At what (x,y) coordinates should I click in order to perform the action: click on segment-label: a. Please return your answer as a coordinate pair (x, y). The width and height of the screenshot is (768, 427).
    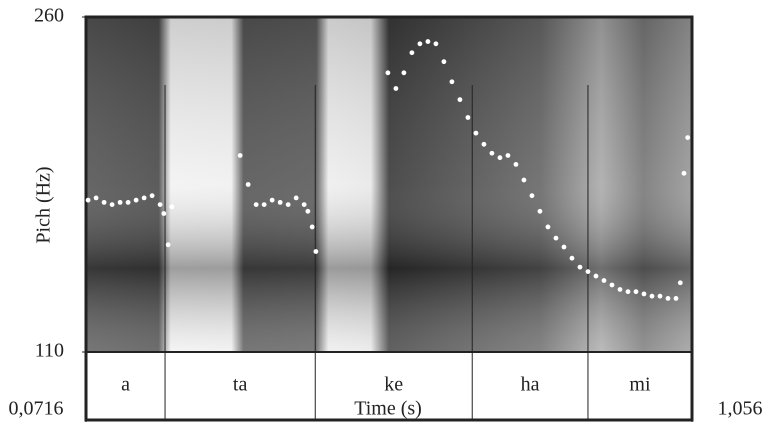
    Looking at the image, I should click on (125, 385).